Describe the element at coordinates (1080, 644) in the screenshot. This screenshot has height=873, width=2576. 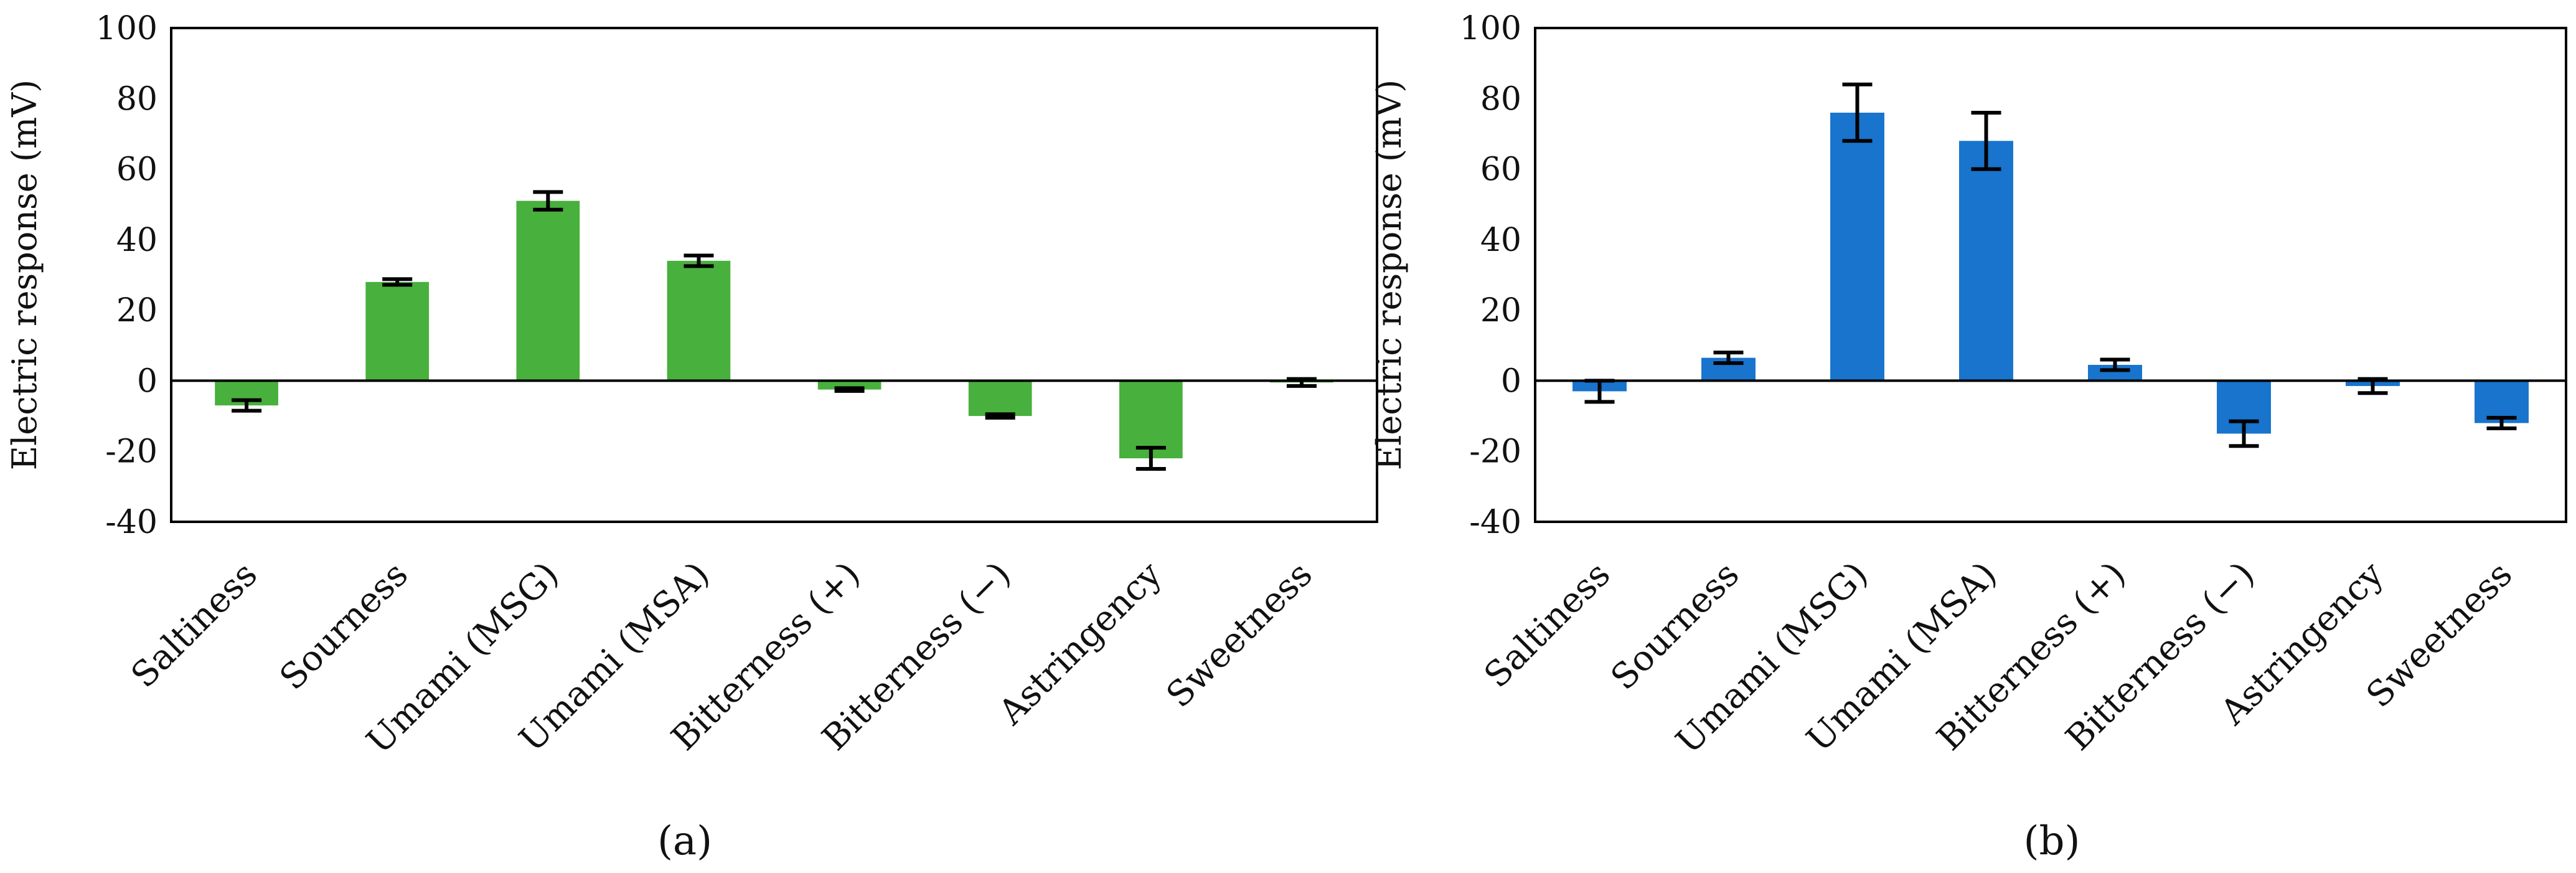
I see `x-category-label: Astringency` at that location.